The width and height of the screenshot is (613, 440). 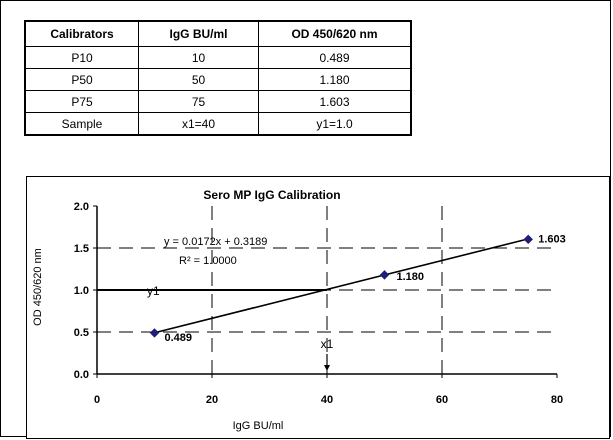 What do you see at coordinates (208, 261) in the screenshot?
I see `r-squared-label: R² = 1.0000` at bounding box center [208, 261].